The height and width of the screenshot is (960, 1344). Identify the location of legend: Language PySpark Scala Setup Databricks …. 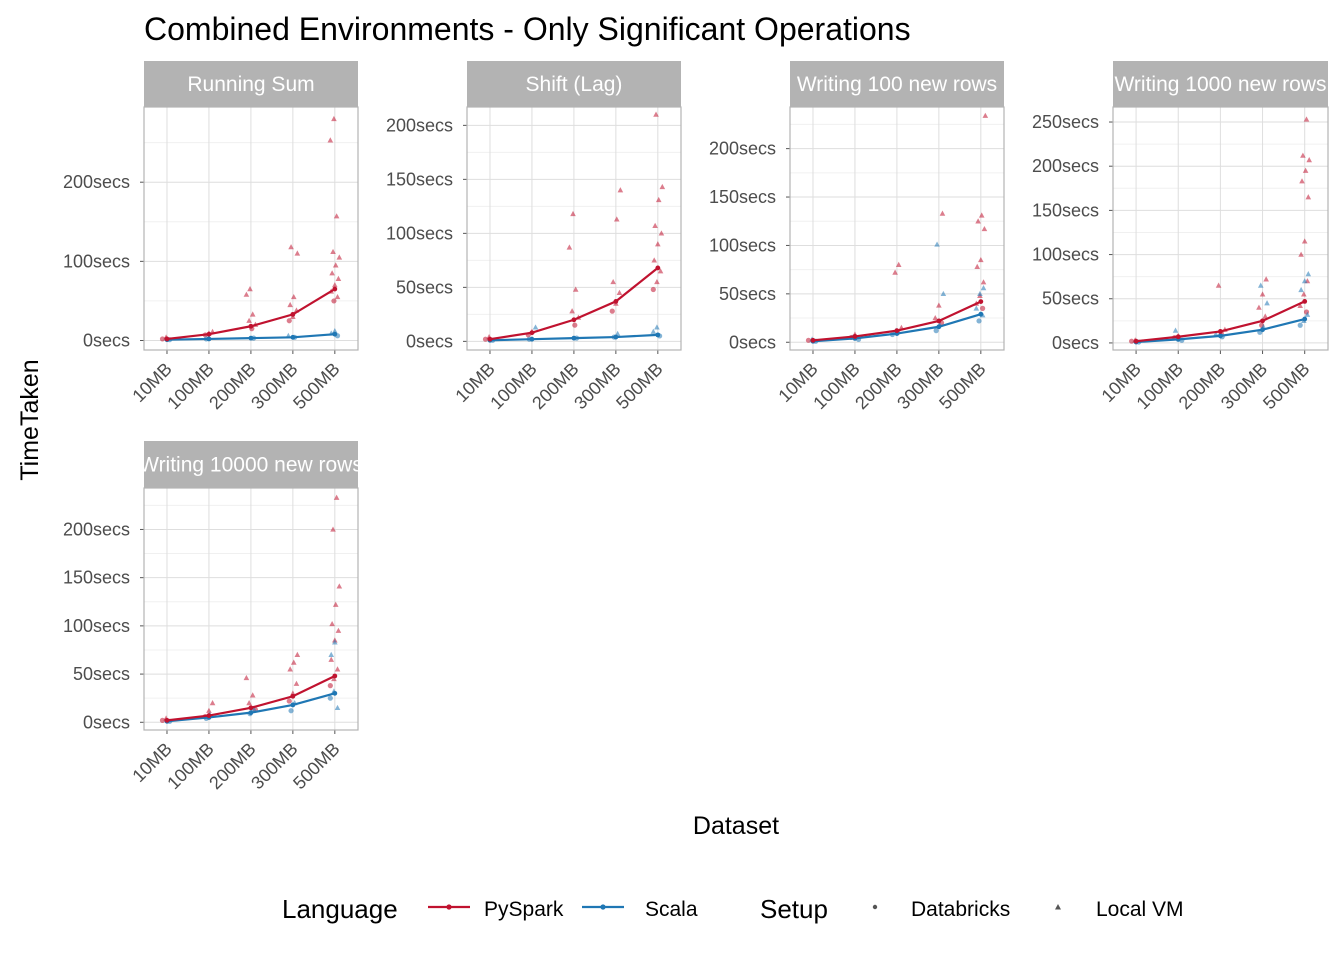
(733, 909).